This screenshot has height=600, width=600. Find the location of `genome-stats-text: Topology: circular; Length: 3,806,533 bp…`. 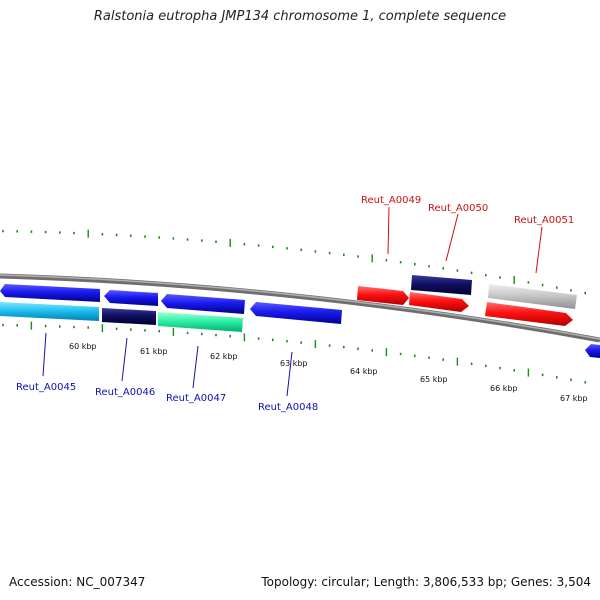

genome-stats-text: Topology: circular; Length: 3,806,533 bp… is located at coordinates (426, 582).